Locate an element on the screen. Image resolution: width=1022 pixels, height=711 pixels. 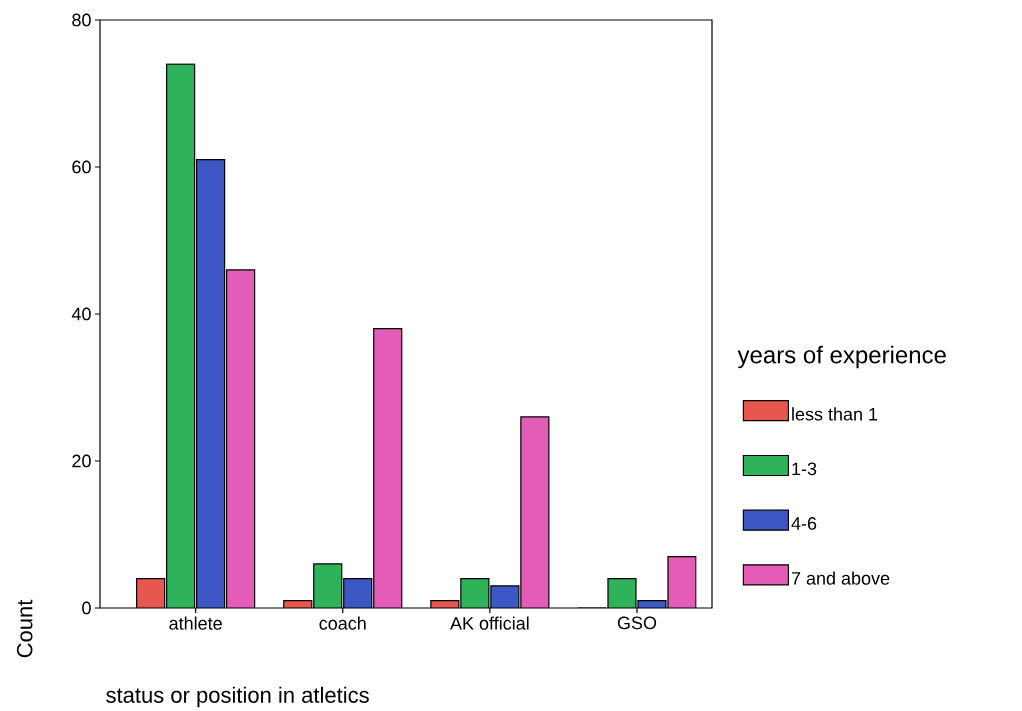
legend-label: 4-6 is located at coordinates (804, 523).